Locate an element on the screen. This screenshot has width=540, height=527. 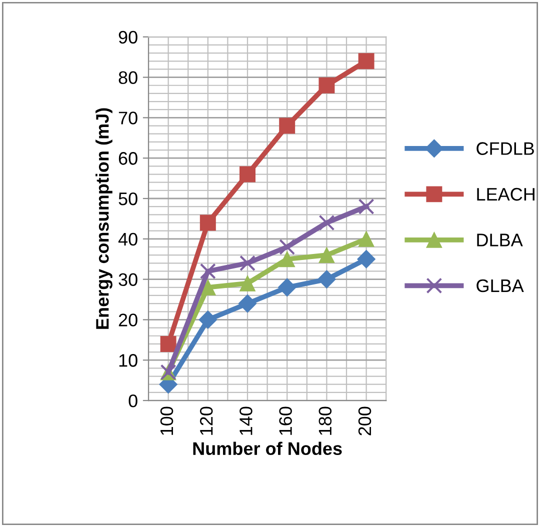
y-tick-label: 0 is located at coordinates (133, 401).